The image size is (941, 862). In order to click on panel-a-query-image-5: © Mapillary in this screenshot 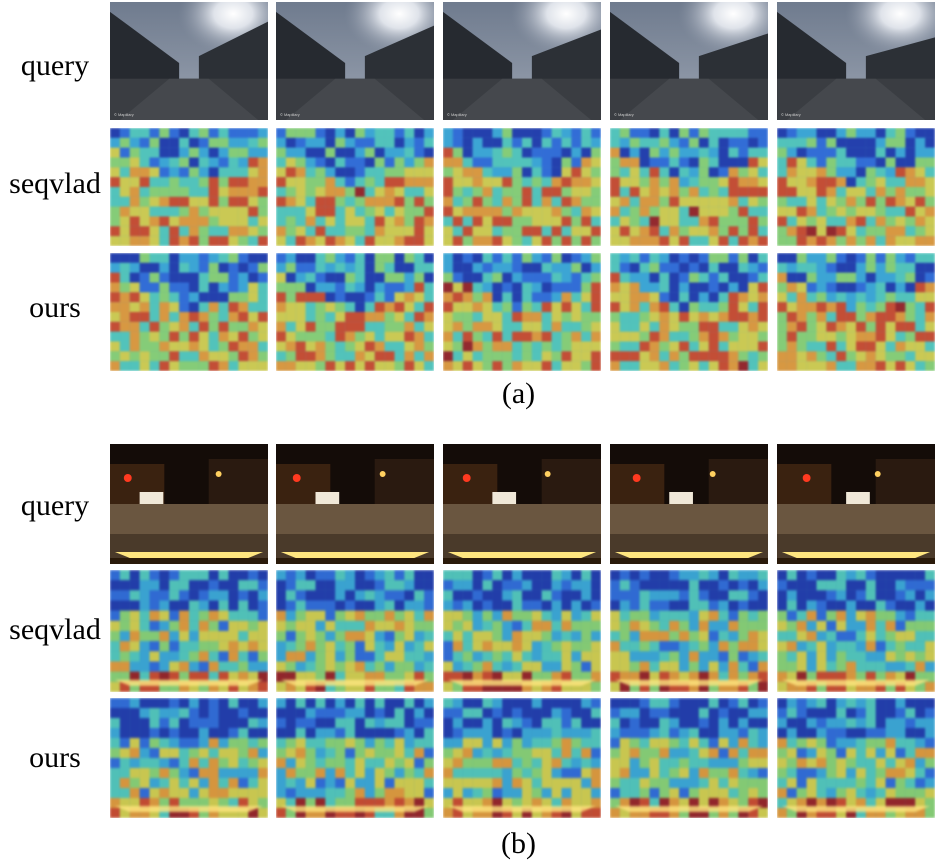, I will do `click(856, 61)`.